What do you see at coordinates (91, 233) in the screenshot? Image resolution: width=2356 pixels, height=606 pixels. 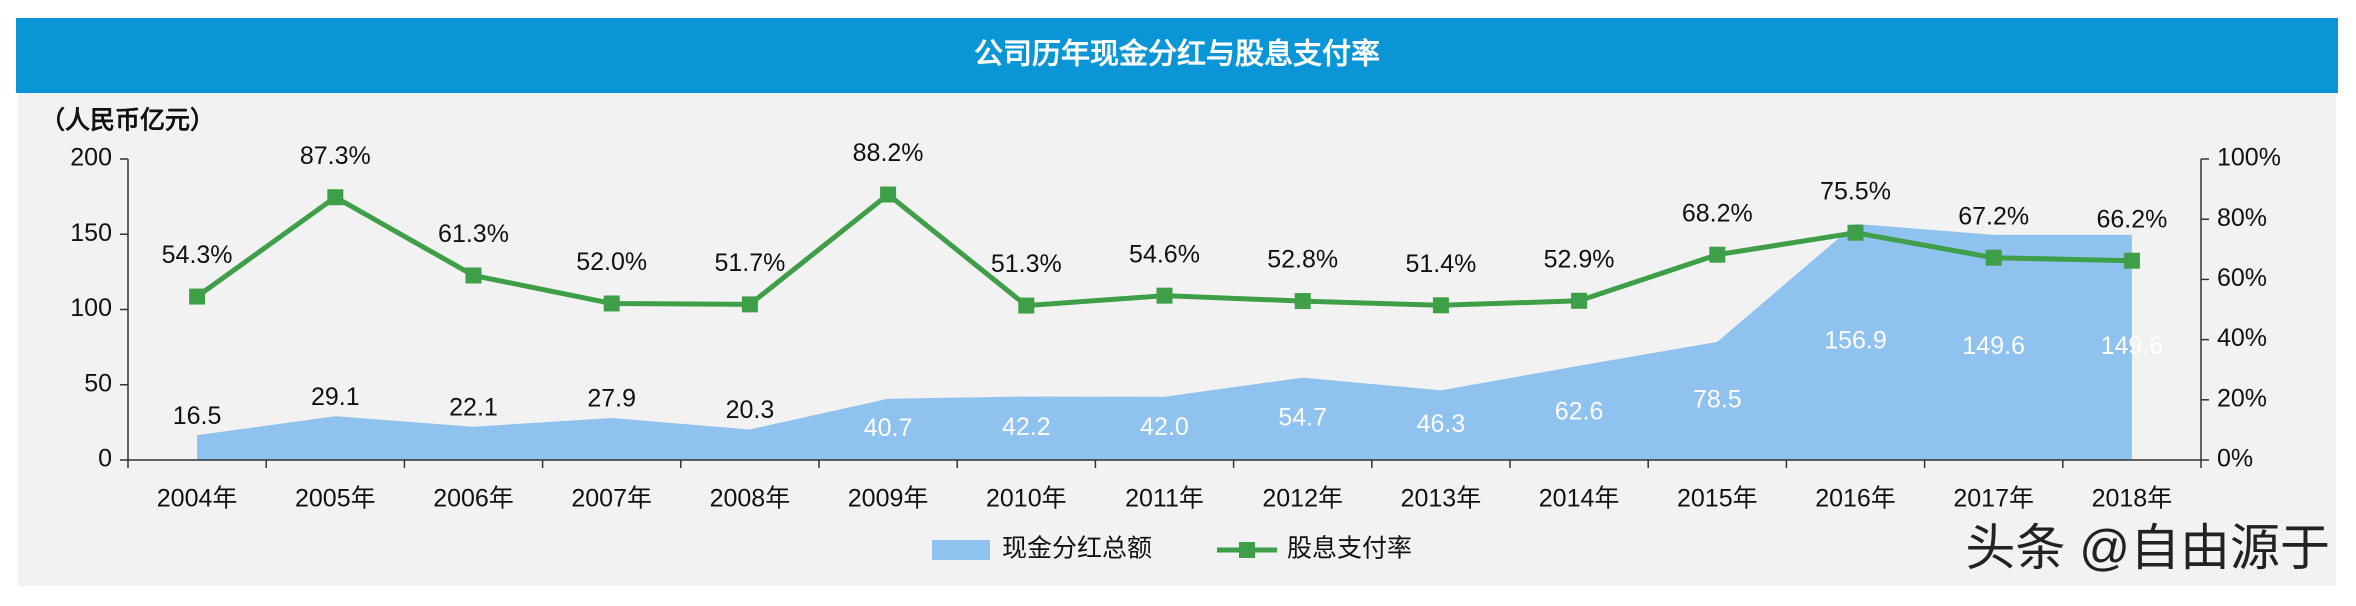 I see `y-tick-label: 150` at bounding box center [91, 233].